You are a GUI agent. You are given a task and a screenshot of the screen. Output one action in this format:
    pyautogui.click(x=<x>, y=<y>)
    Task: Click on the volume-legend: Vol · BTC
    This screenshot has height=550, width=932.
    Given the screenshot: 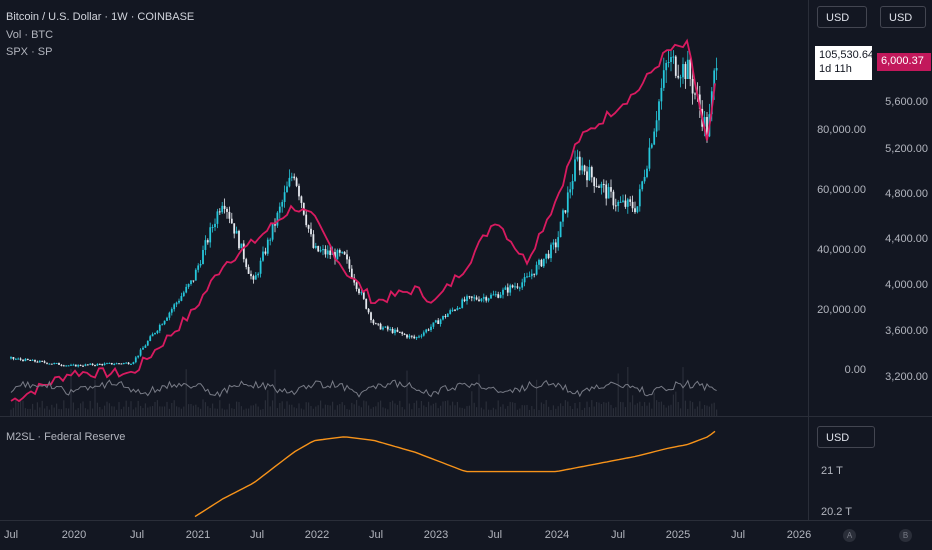 What is the action you would take?
    pyautogui.click(x=30, y=35)
    